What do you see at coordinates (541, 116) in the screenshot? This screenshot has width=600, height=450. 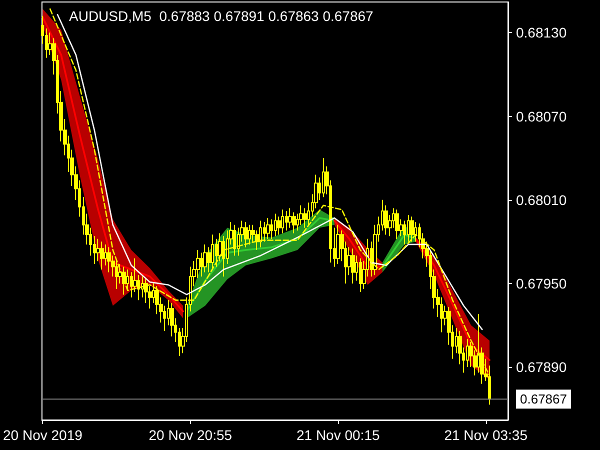 I see `y-tick-label: 0.68070` at bounding box center [541, 116].